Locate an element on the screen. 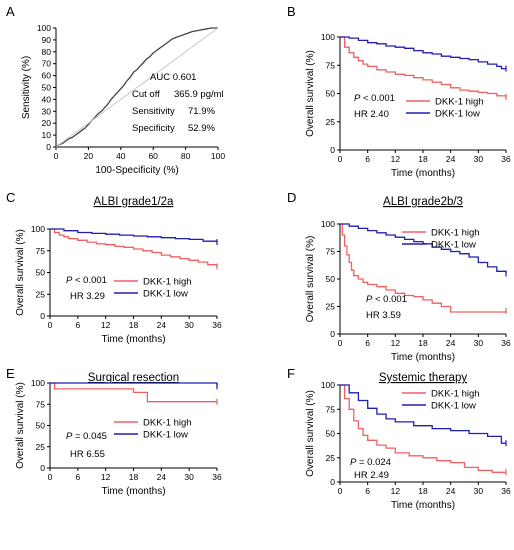 Image resolution: width=514 pixels, height=550 pixels. panel-letter: D is located at coordinates (291, 197).